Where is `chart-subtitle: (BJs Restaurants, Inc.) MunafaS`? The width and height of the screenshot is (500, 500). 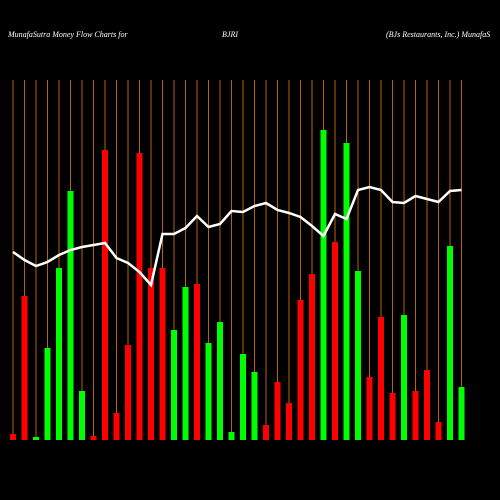 chart-subtitle: (BJs Restaurants, Inc.) MunafaS is located at coordinates (438, 34).